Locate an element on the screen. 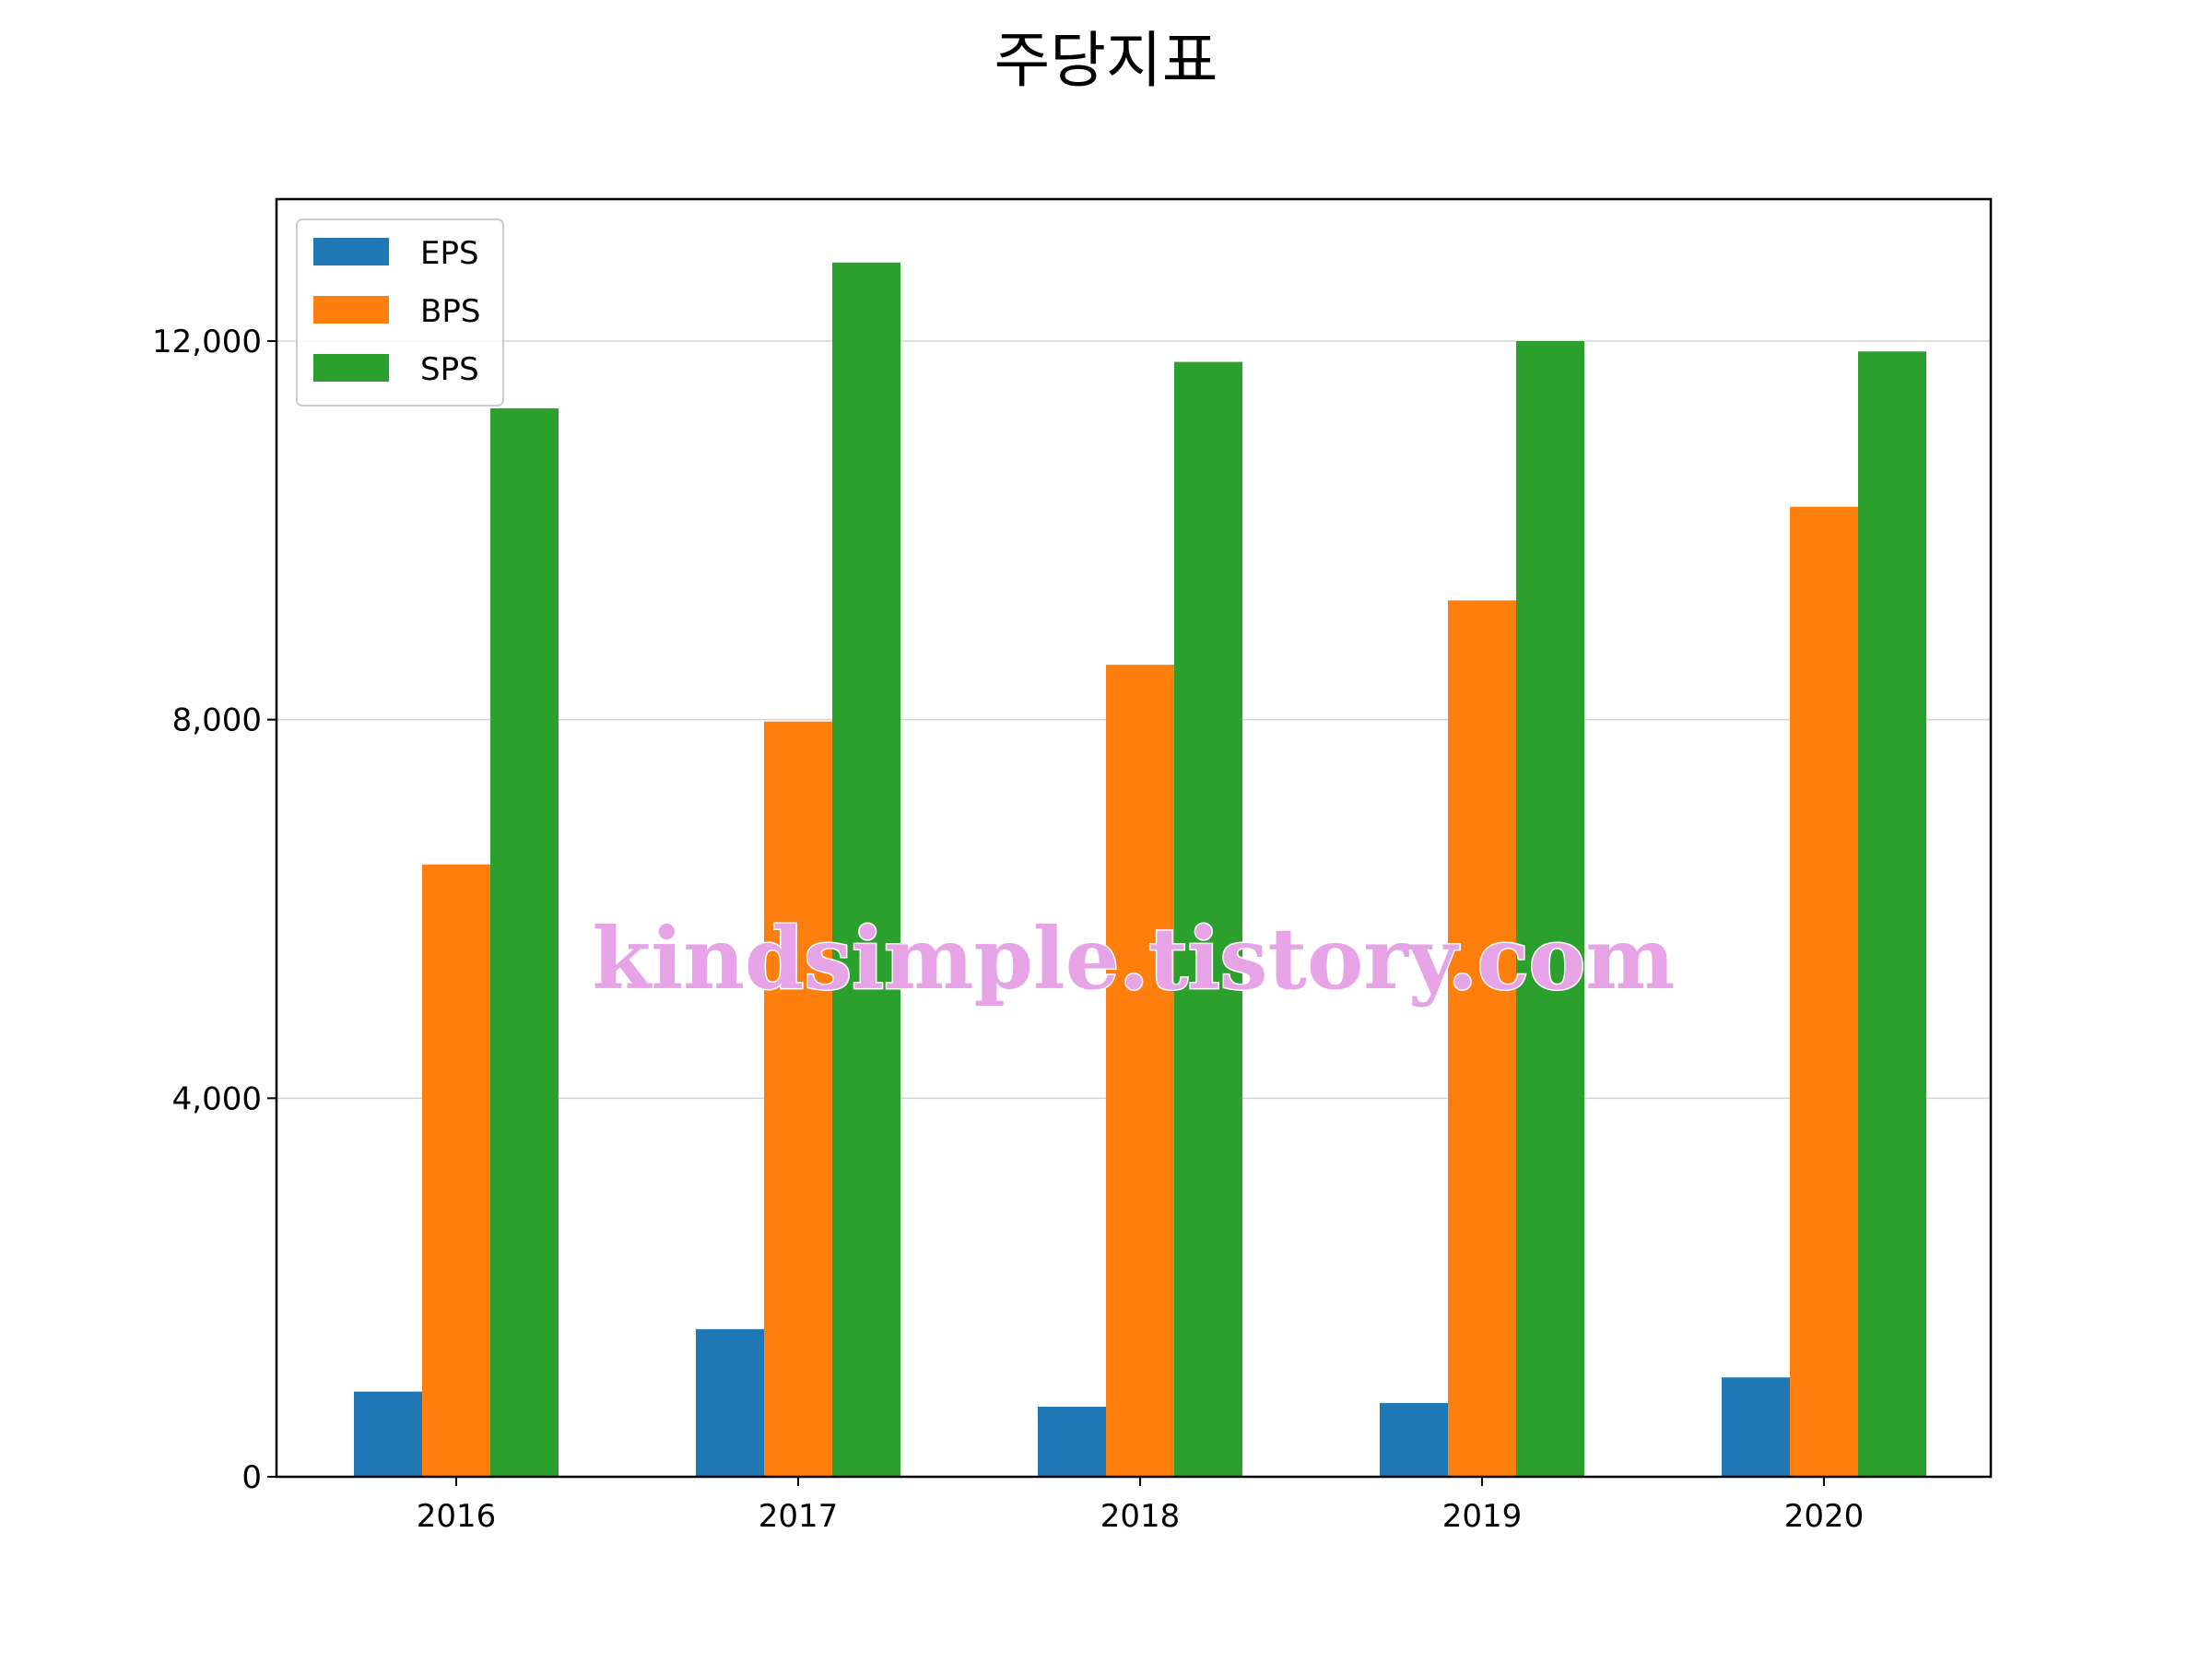 This screenshot has width=2212, height=1663. bar-eps-2018 is located at coordinates (1072, 1442).